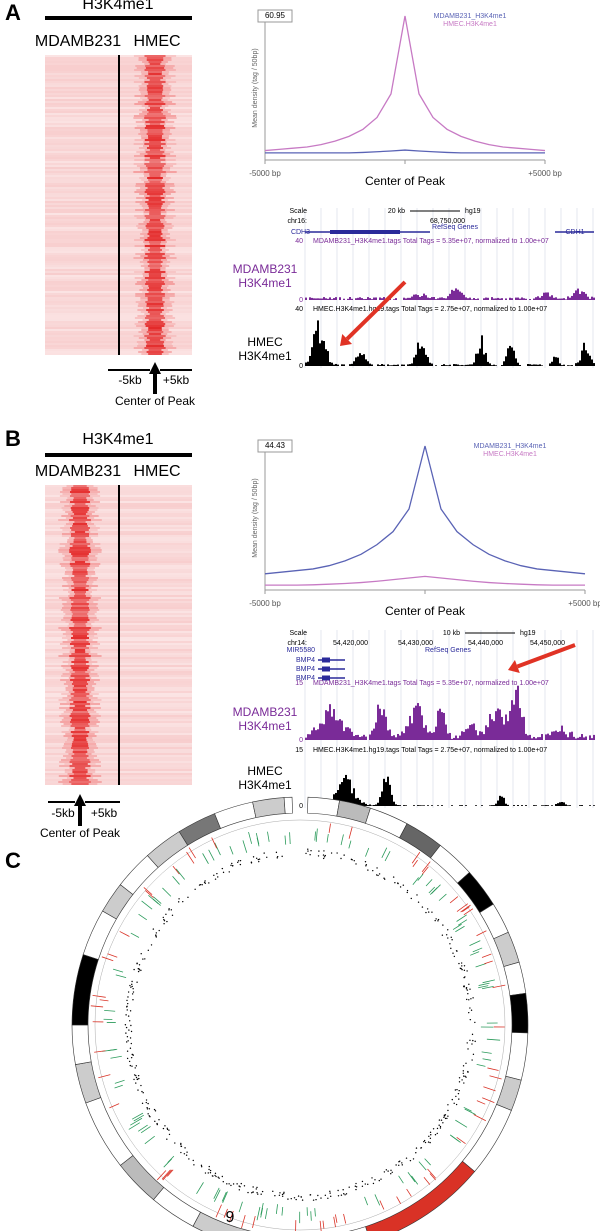 The image size is (600, 1231). Describe the element at coordinates (265, 173) in the screenshot. I see `x-tick-label: -5000 bp` at that location.